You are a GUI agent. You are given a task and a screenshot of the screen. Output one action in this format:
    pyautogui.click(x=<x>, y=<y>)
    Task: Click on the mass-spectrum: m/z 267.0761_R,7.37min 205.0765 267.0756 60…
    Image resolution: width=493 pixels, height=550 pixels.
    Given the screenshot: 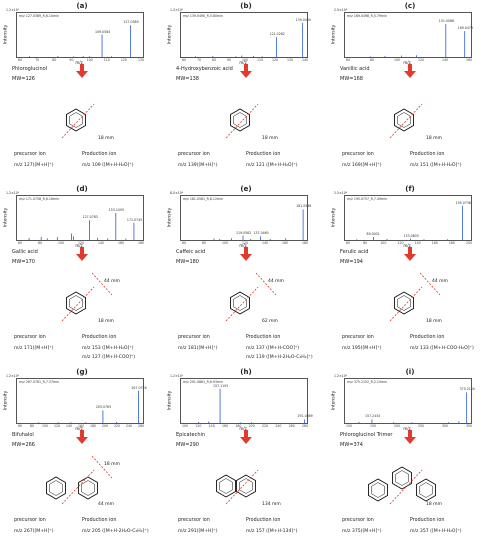 What is the action you would take?
    pyautogui.click(x=81, y=403)
    